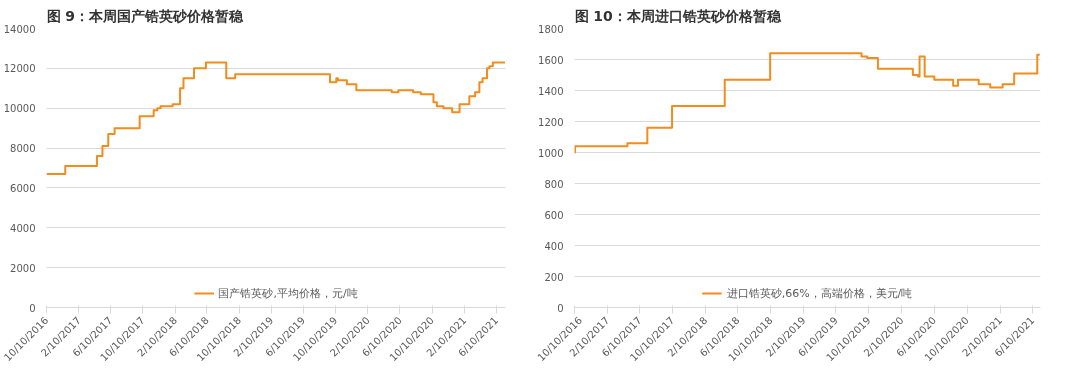 The height and width of the screenshot is (375, 1080). What do you see at coordinates (551, 153) in the screenshot?
I see `y-tick-label: 1000` at bounding box center [551, 153].